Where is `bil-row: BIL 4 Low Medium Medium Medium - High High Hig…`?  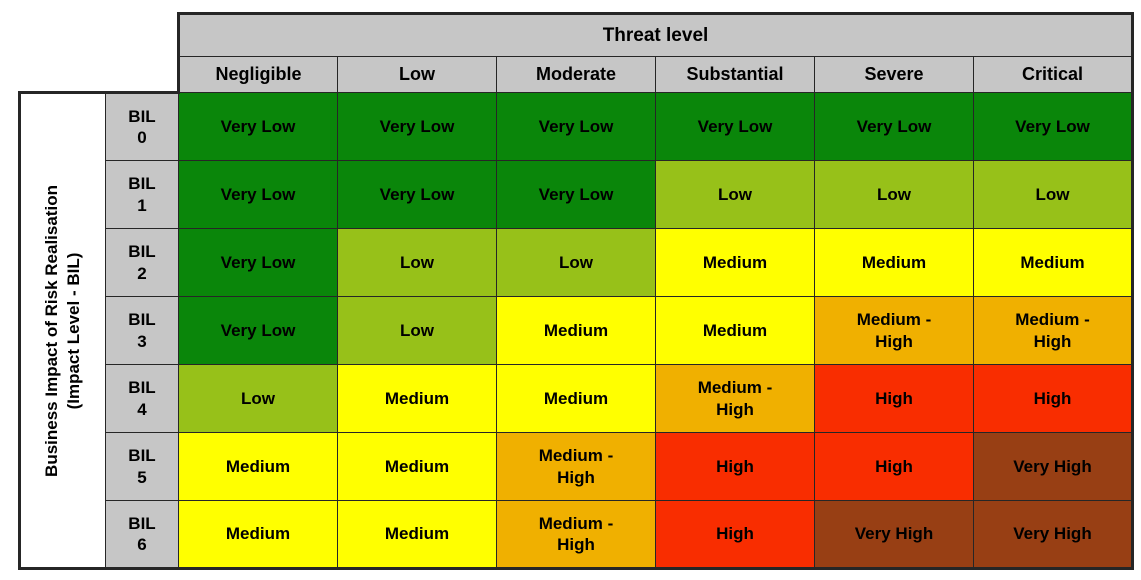
bil-row: BIL 4 Low Medium Medium Medium - High High Hig… is located at coordinates (577, 398).